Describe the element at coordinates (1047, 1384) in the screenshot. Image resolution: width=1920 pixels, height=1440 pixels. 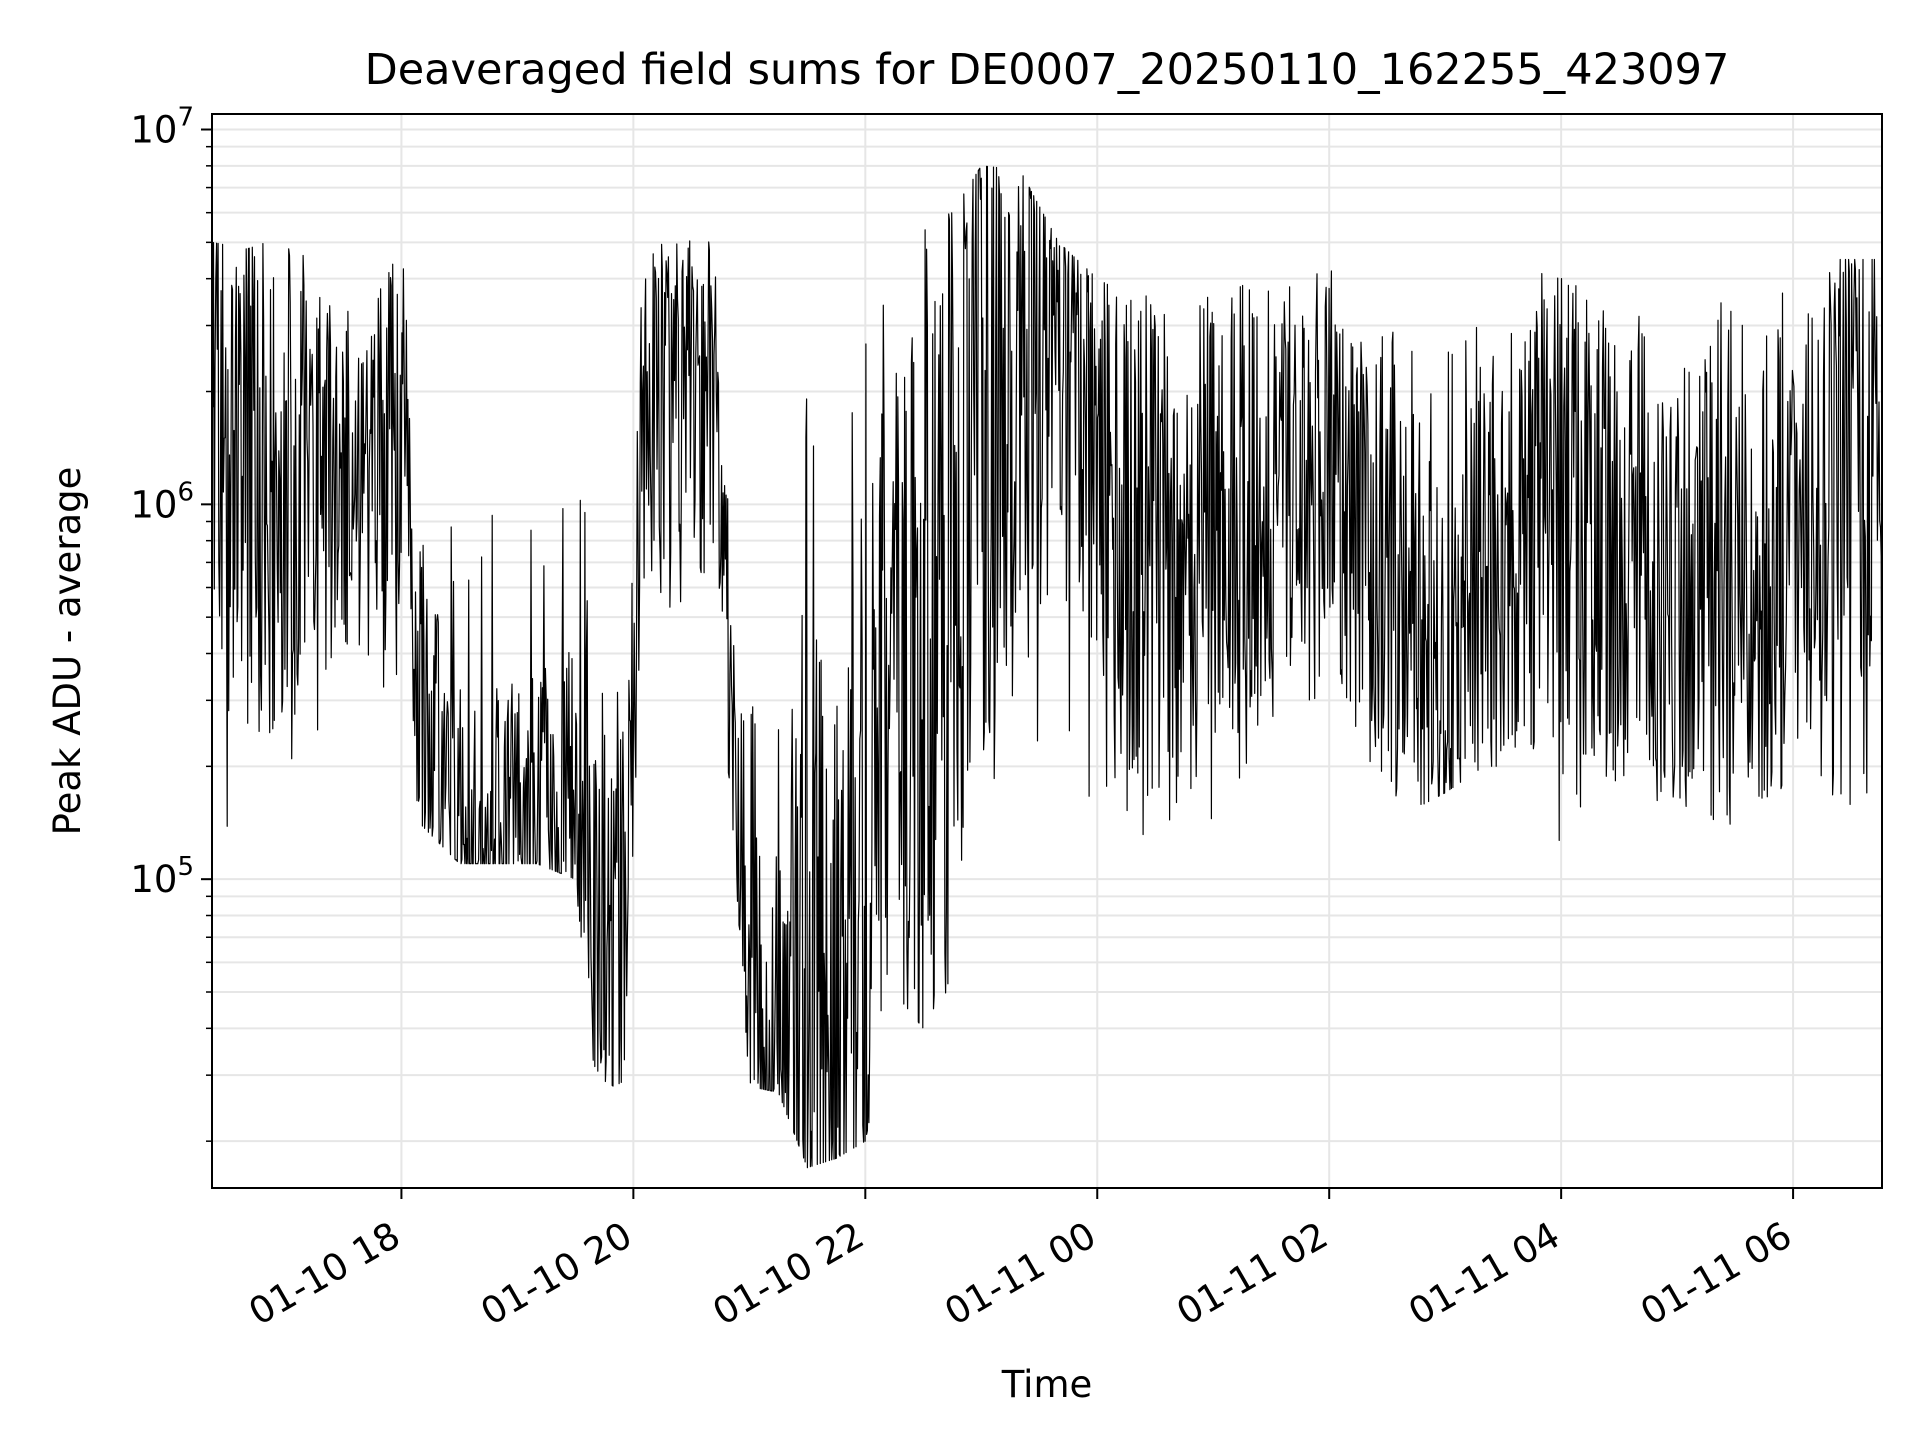
I see `x-axis-label: Time` at that location.